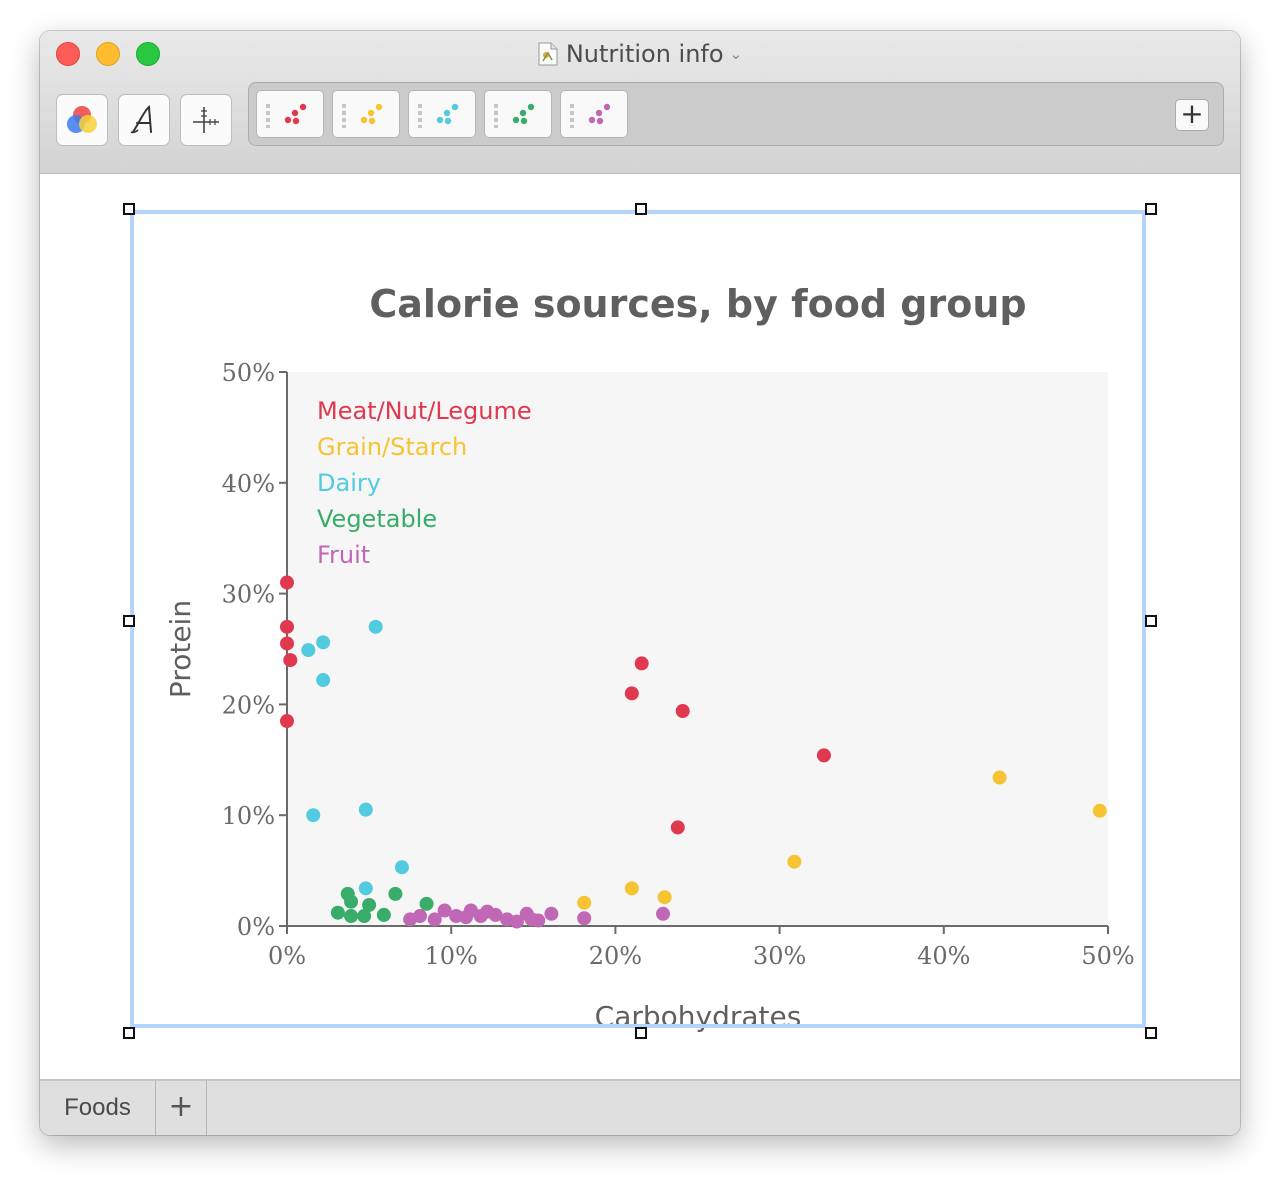 Image resolution: width=1280 pixels, height=1184 pixels. I want to click on x-tick-label: 10%, so click(451, 956).